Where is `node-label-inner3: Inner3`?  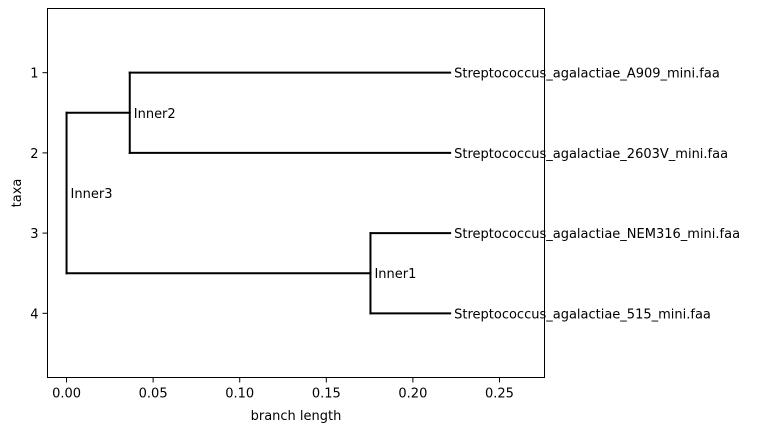 node-label-inner3: Inner3 is located at coordinates (92, 194).